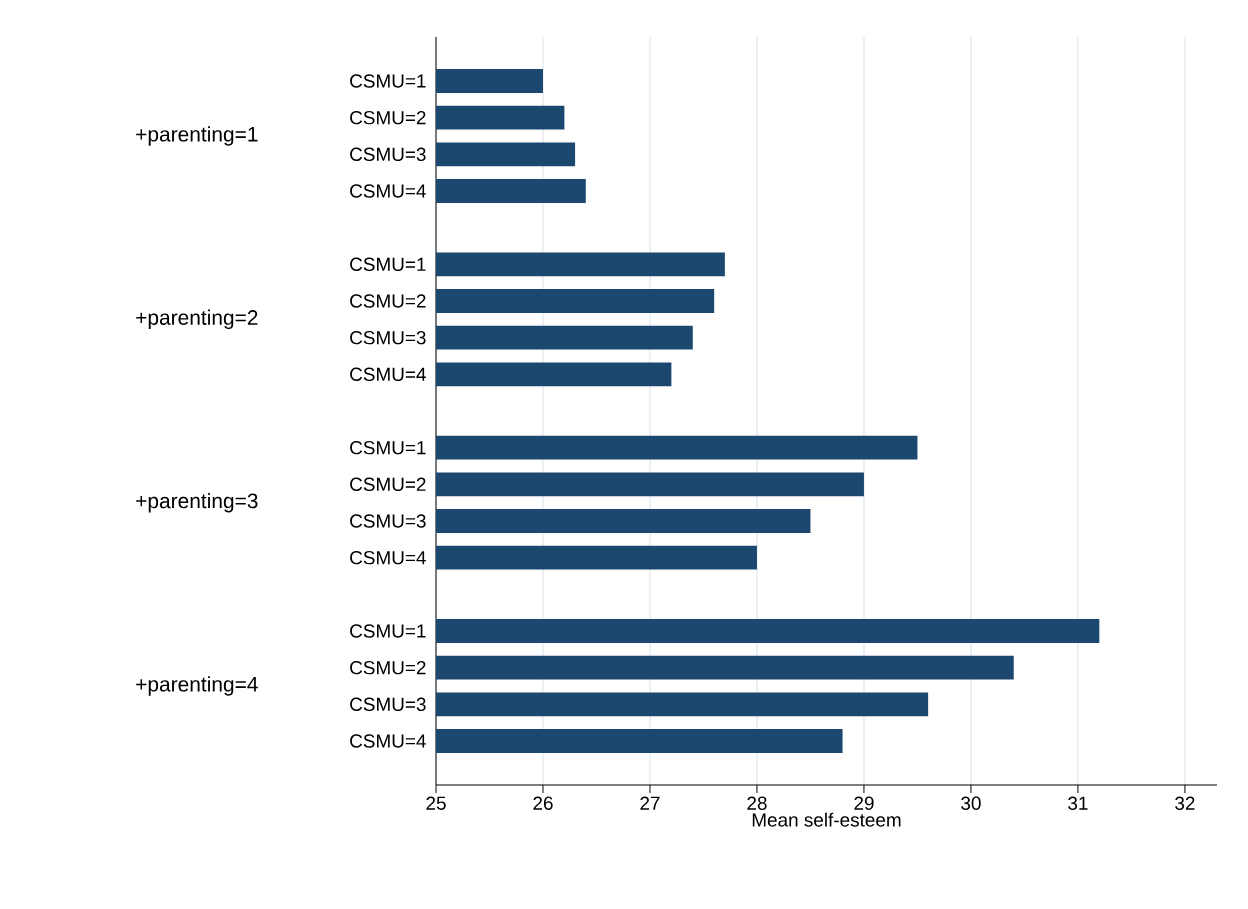 Image resolution: width=1248 pixels, height=909 pixels. Describe the element at coordinates (197, 136) in the screenshot. I see `text: +parenting=1` at that location.